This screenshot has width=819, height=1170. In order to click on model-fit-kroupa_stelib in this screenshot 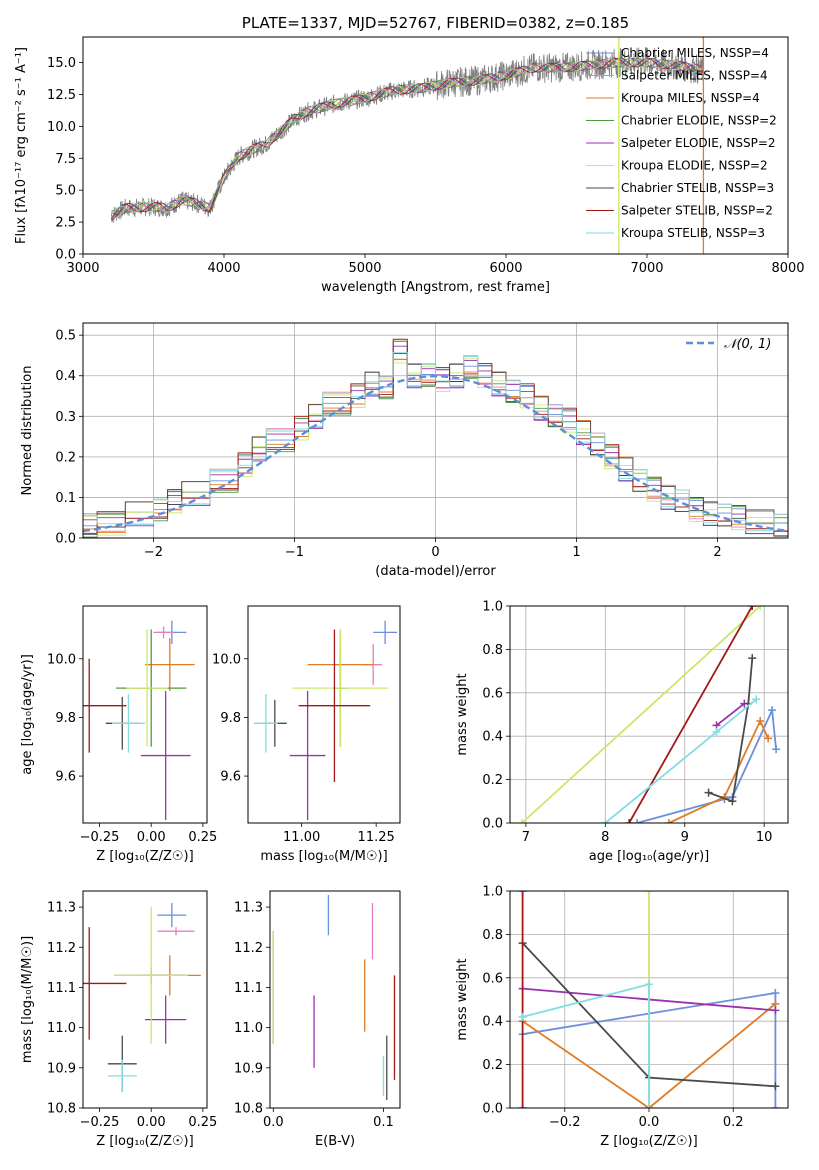, I will do `click(407, 136)`.